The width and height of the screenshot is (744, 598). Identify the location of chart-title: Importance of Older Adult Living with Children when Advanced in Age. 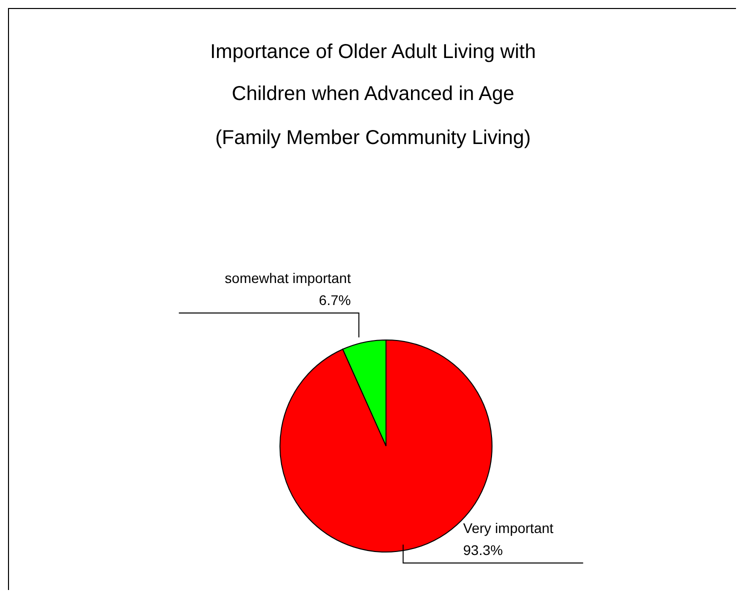
(373, 73).